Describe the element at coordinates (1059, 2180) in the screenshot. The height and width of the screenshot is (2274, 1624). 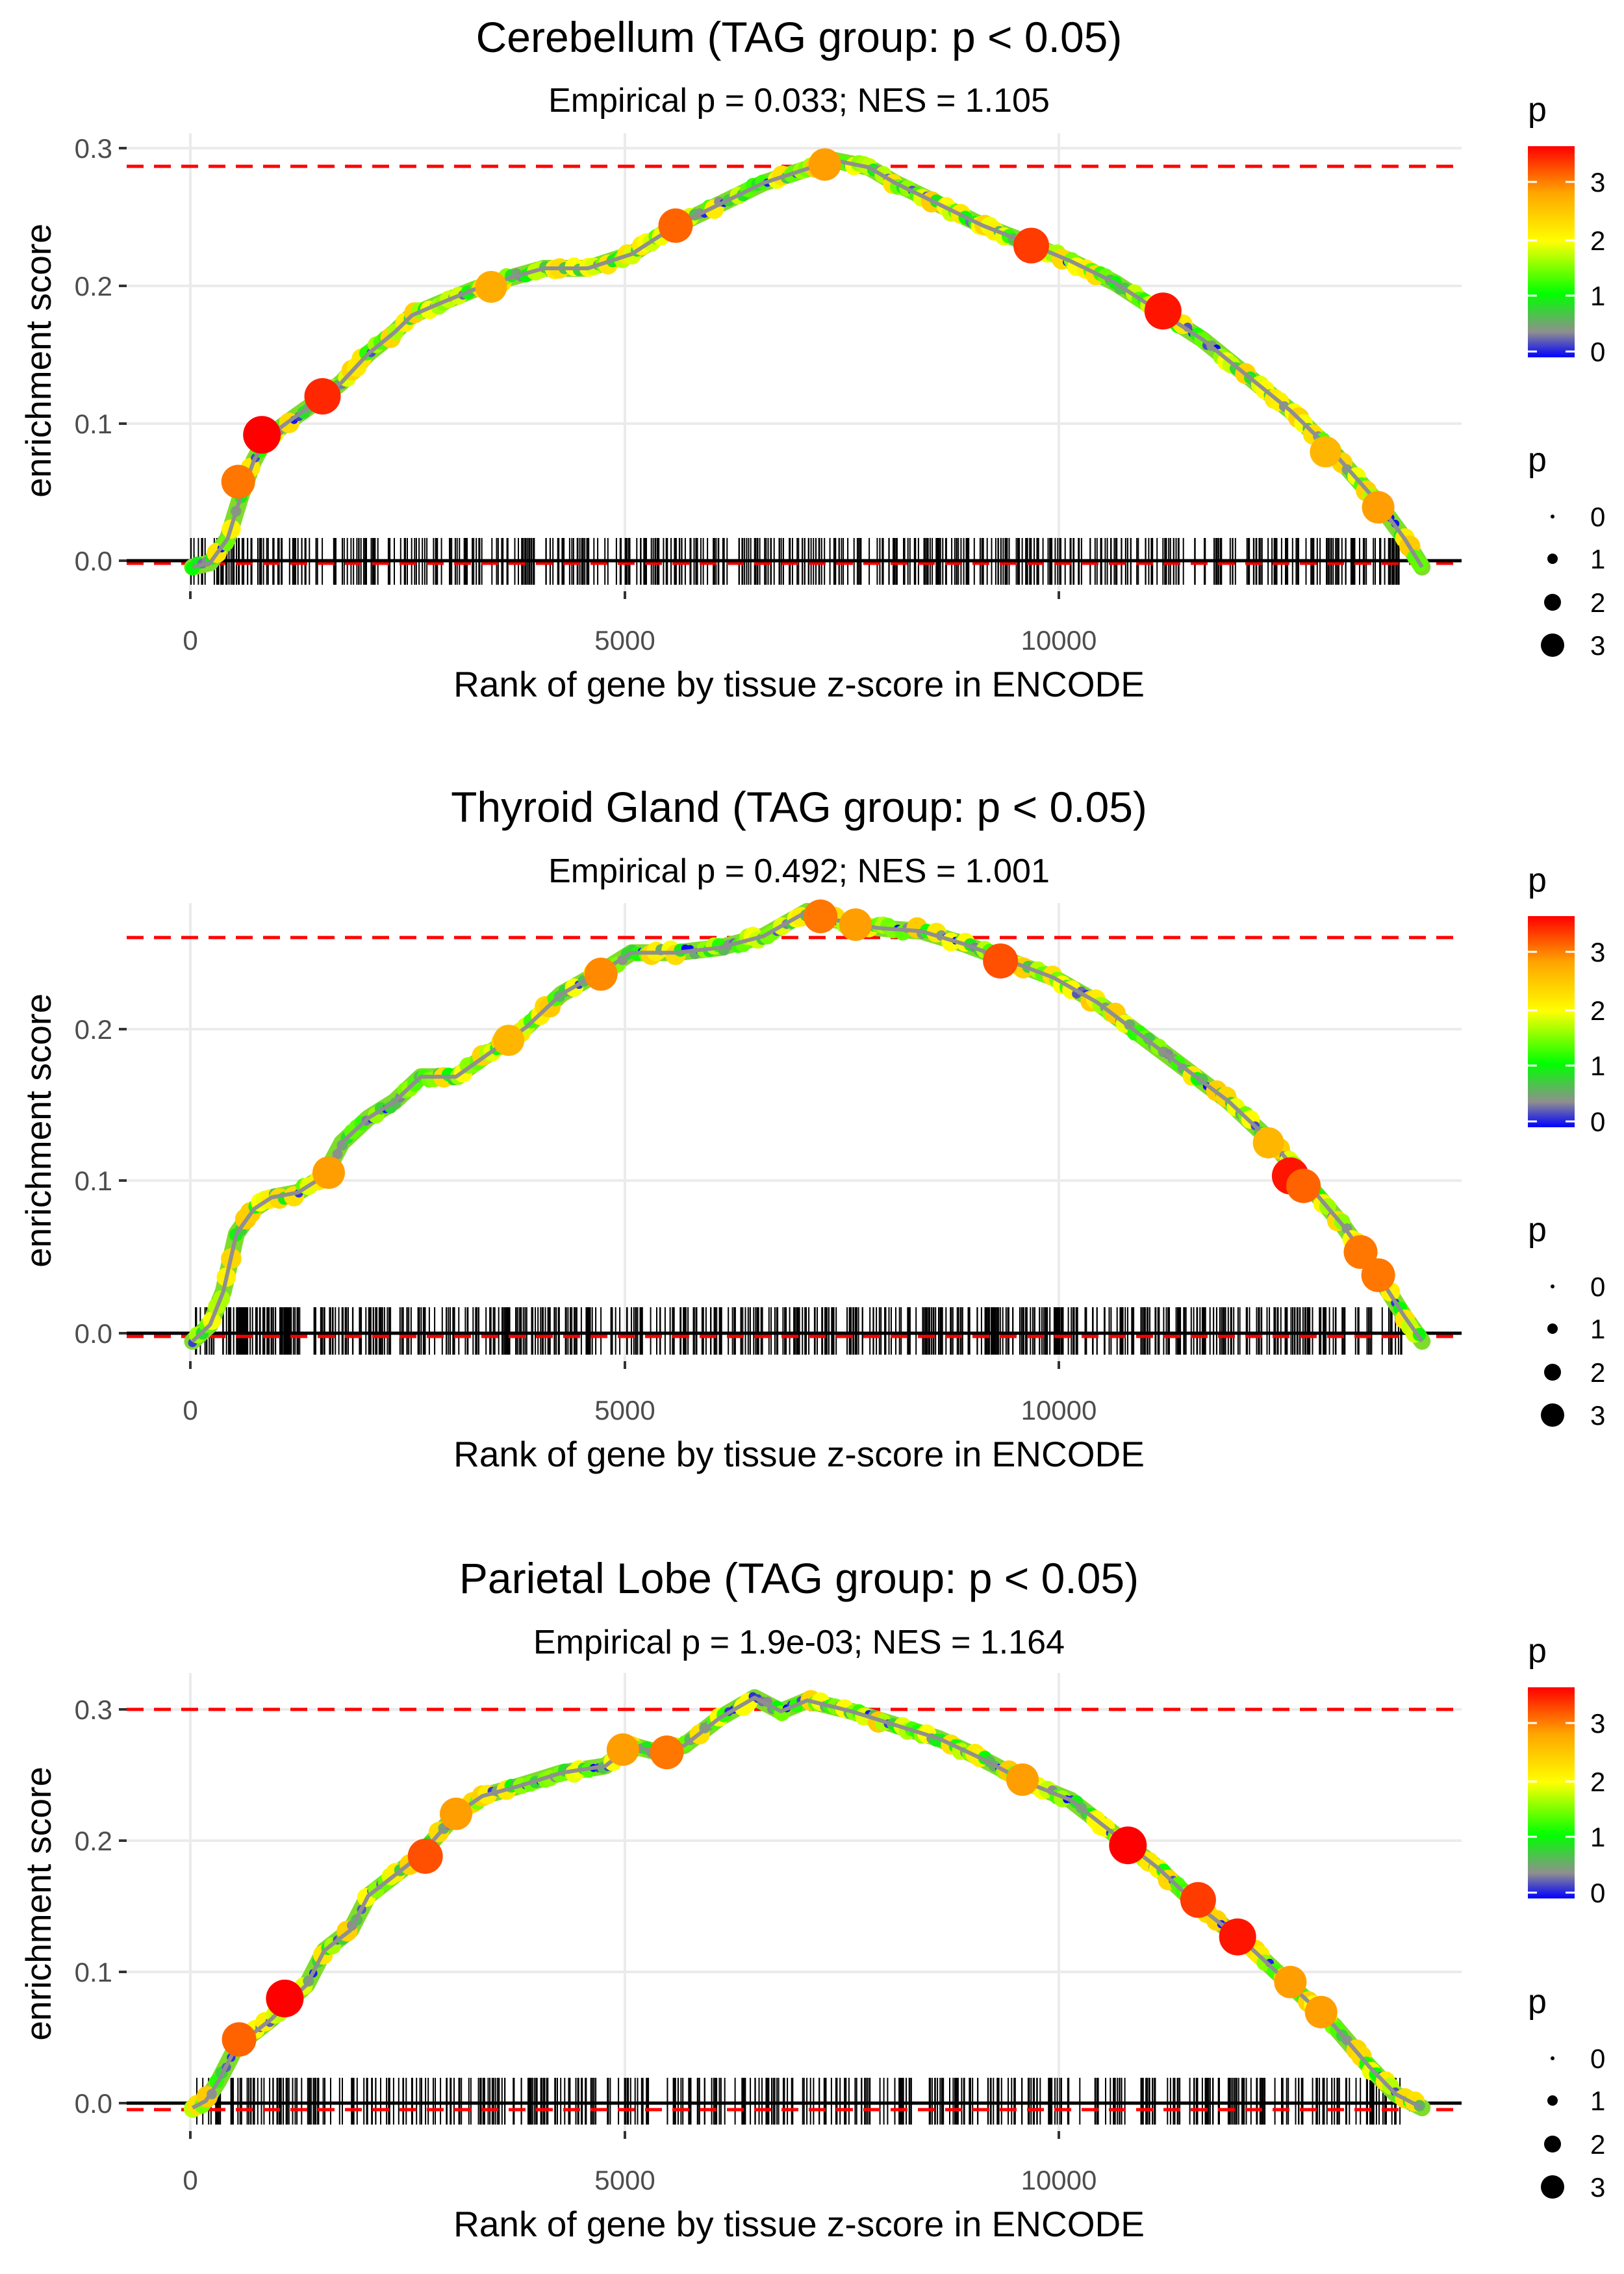
I see `x-tick-label: 10000` at that location.